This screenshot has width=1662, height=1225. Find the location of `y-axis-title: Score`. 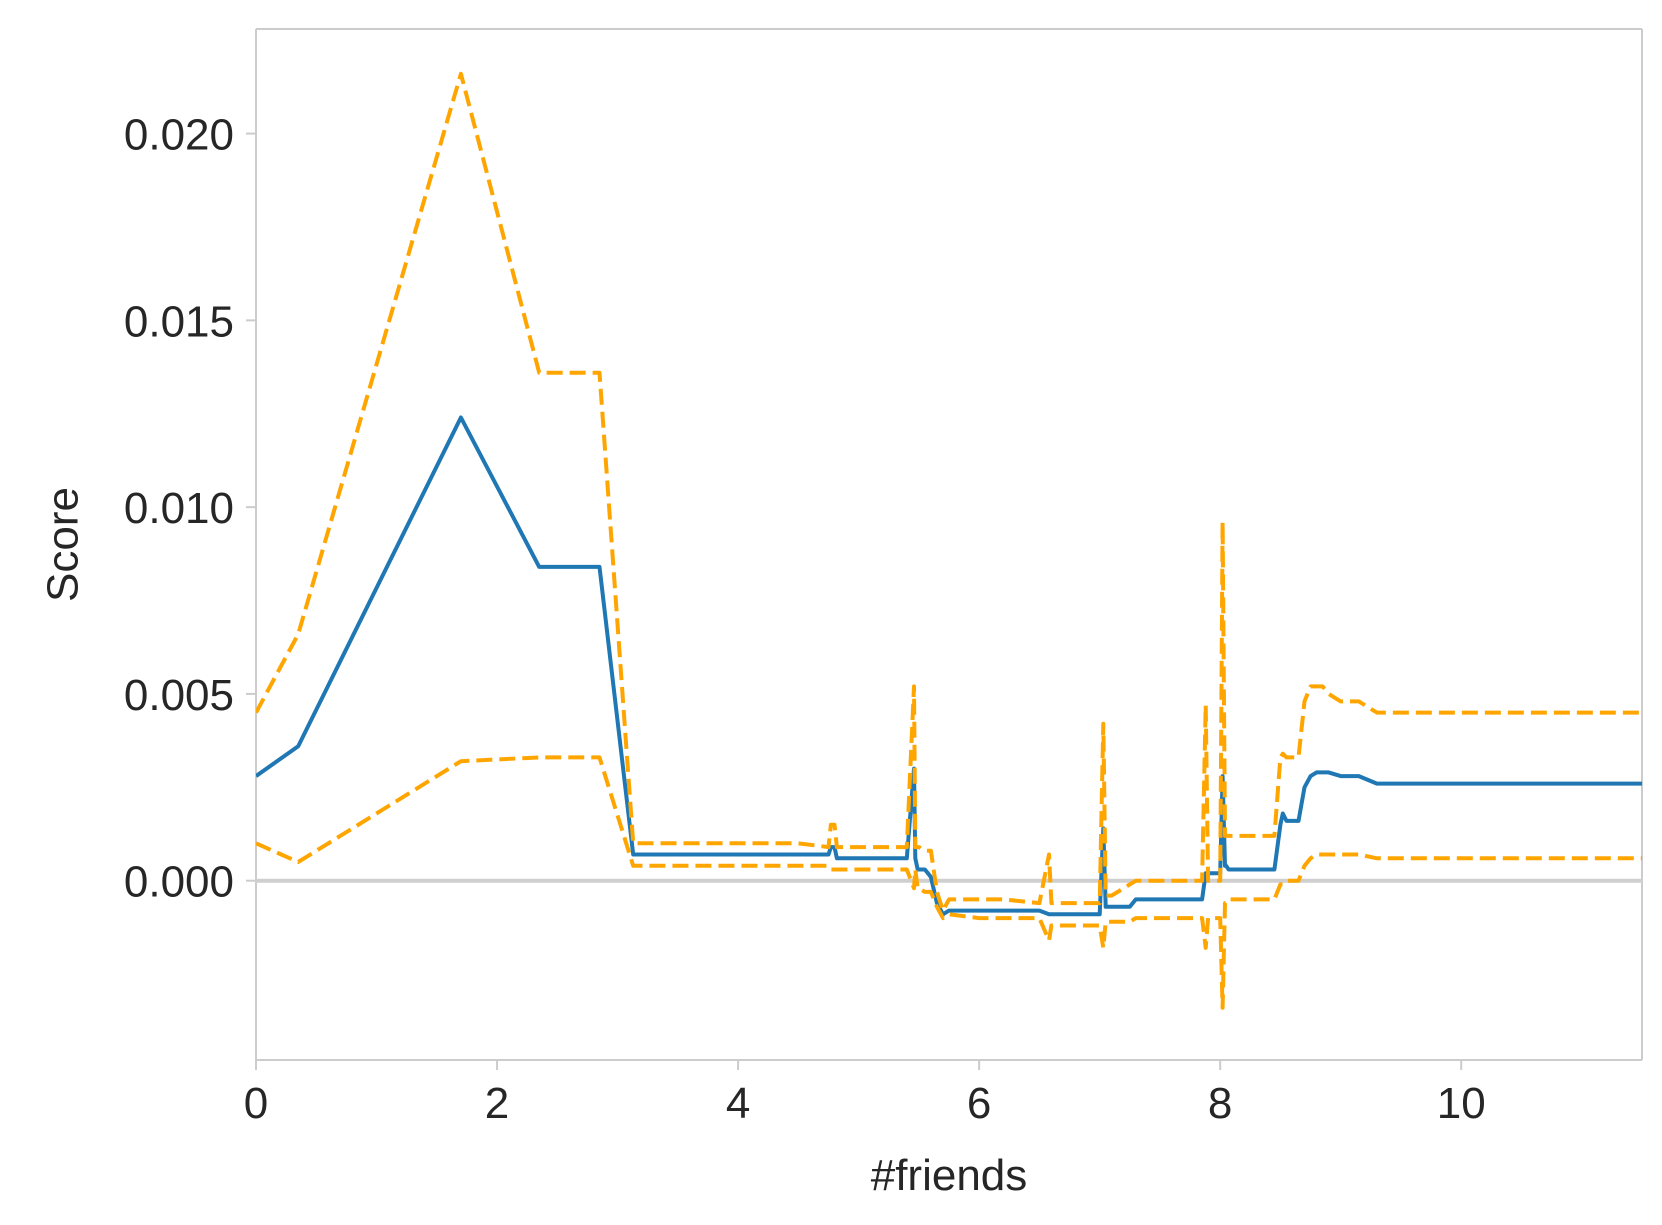

y-axis-title: Score is located at coordinates (62, 544).